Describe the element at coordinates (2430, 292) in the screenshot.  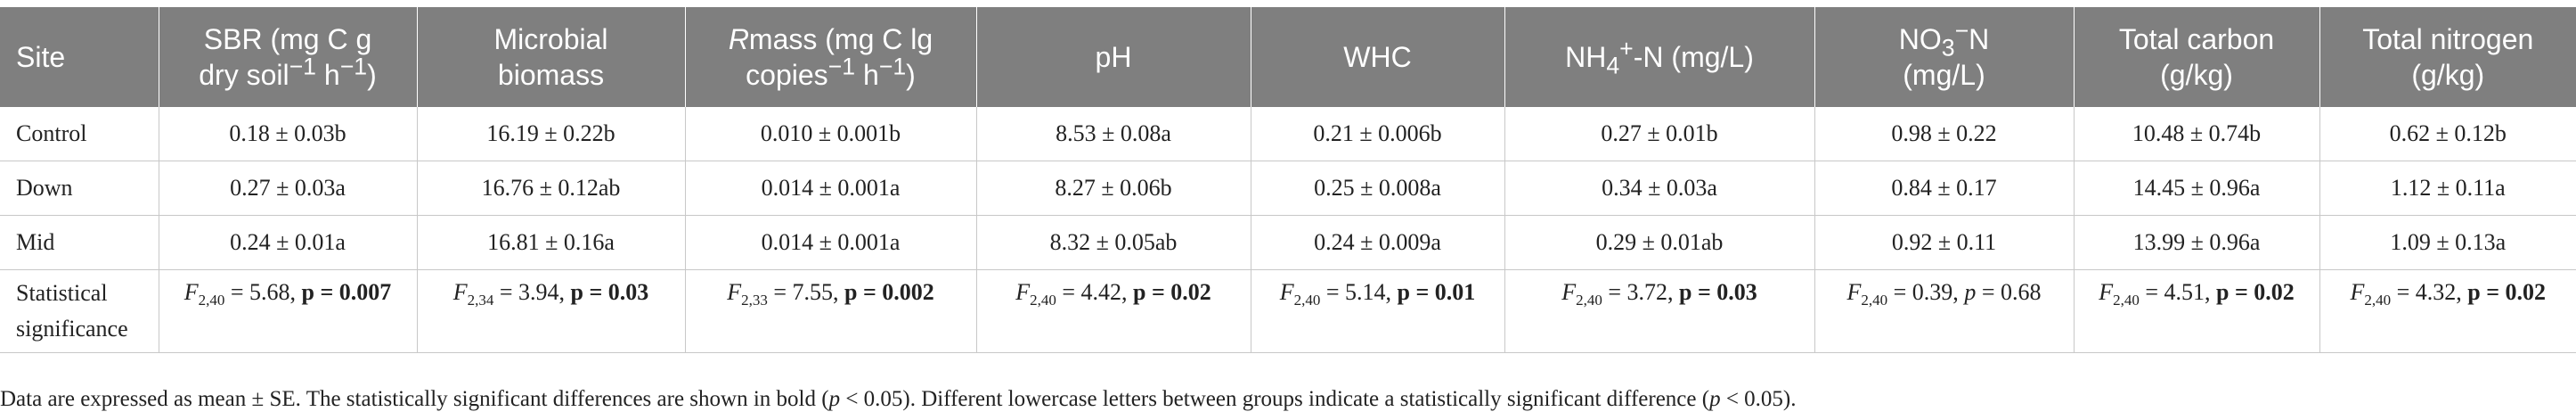
I see `f-value: = 4.32,` at that location.